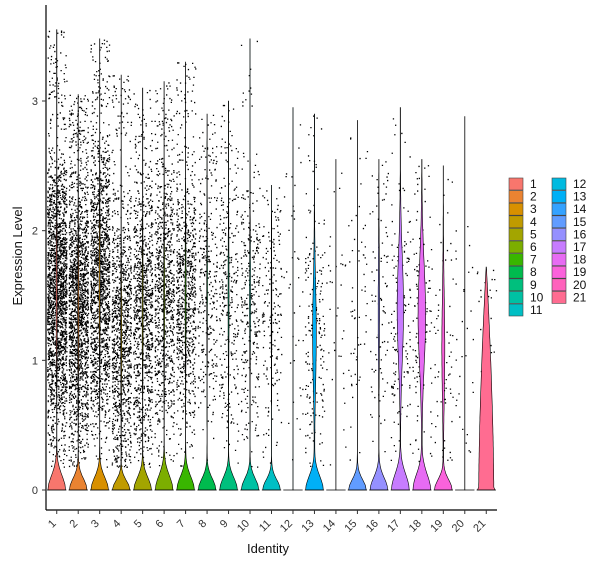 The image size is (600, 568). I want to click on legend-label: 15, so click(580, 222).